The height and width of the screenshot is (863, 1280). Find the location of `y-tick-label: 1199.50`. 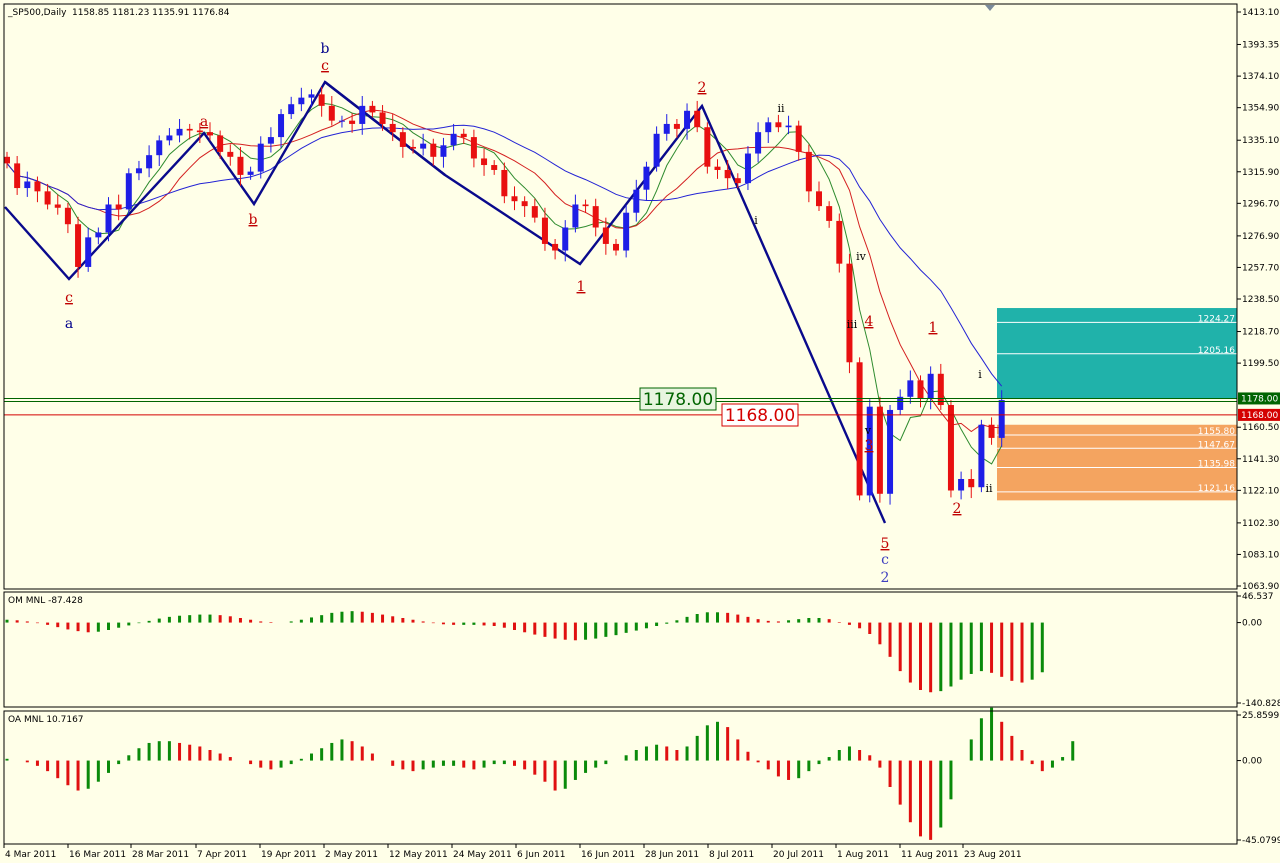

y-tick-label: 1199.50 is located at coordinates (1260, 364).